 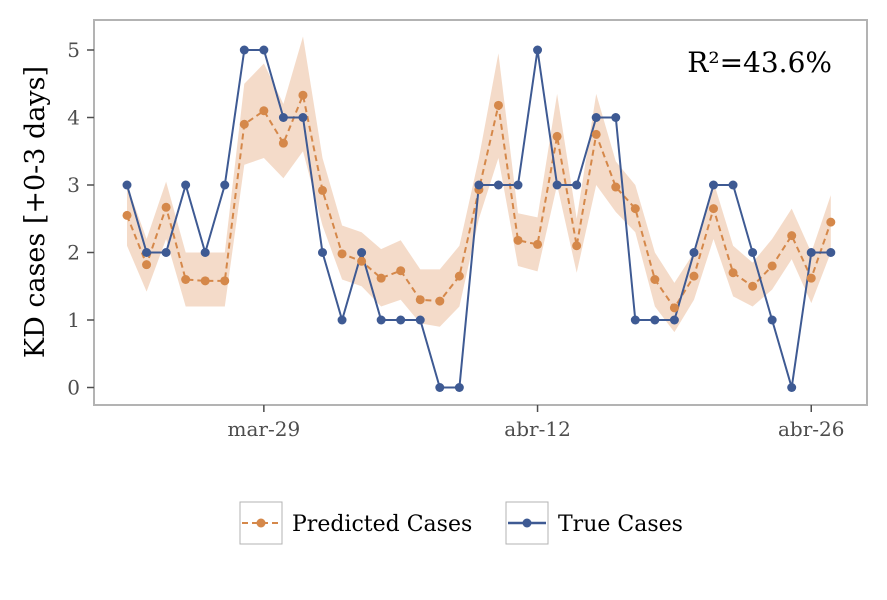 I want to click on y-tick-label: 4, so click(x=73, y=118).